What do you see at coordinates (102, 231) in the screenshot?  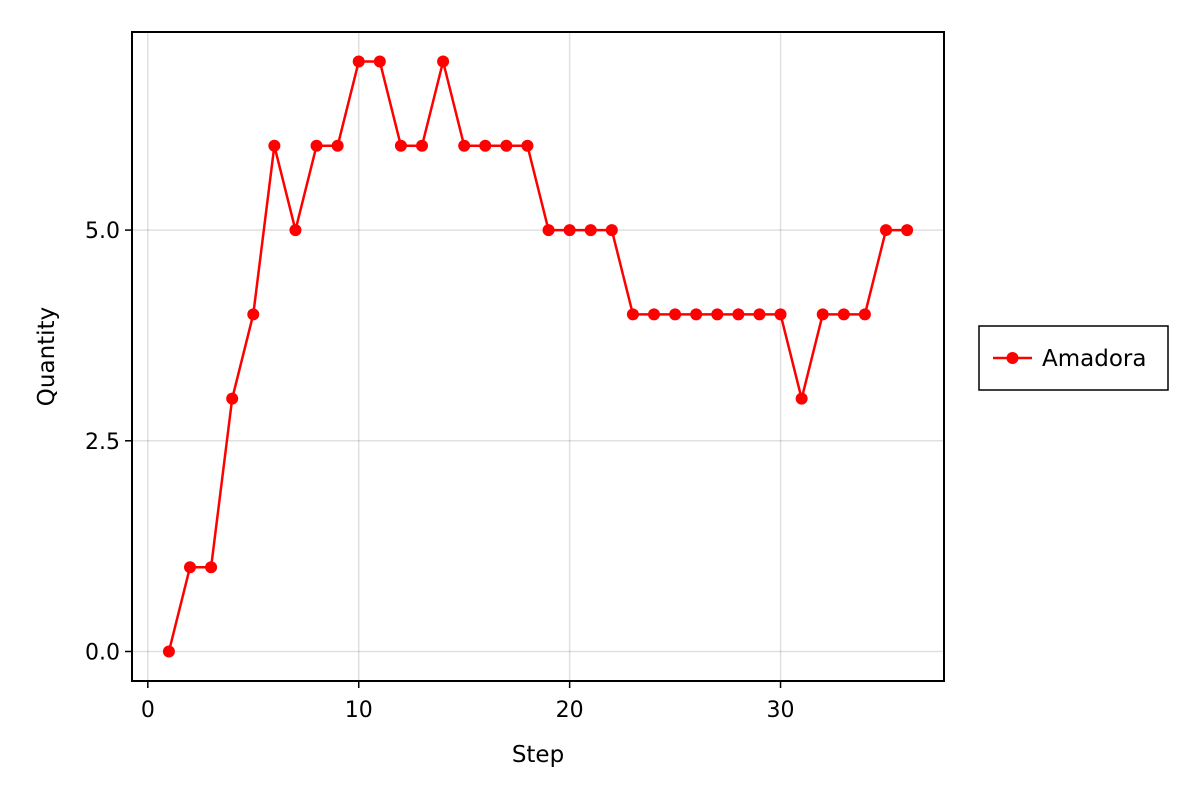 I see `y-tick-label: 5.0` at bounding box center [102, 231].